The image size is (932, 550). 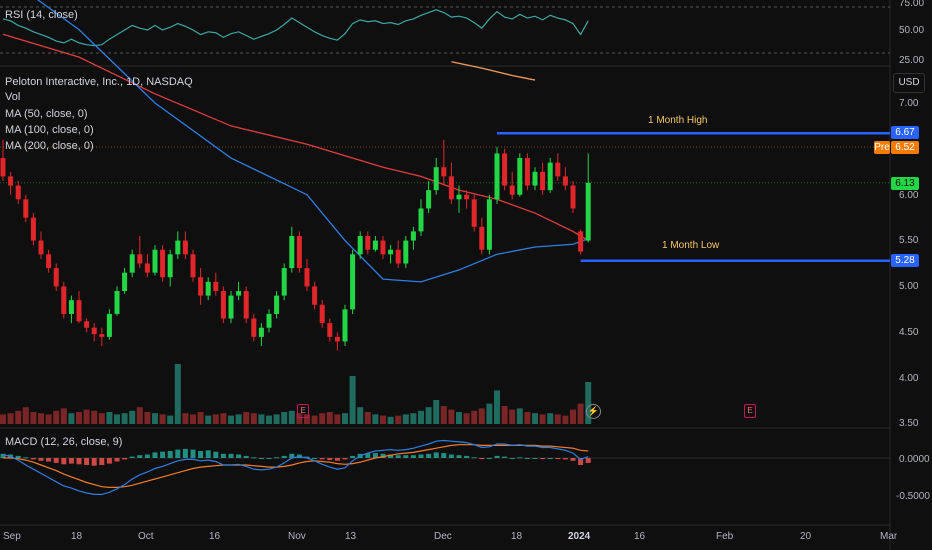 What do you see at coordinates (13, 97) in the screenshot?
I see `volume-legend: Vol` at bounding box center [13, 97].